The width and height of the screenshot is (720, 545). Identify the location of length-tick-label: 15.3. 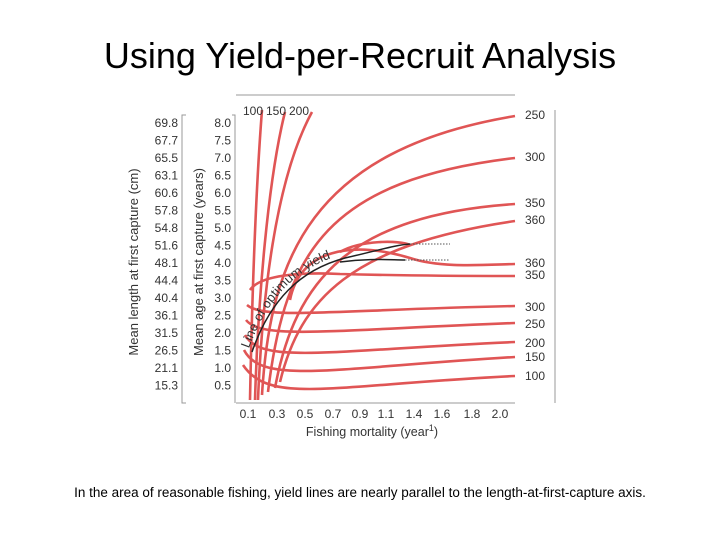
(167, 386).